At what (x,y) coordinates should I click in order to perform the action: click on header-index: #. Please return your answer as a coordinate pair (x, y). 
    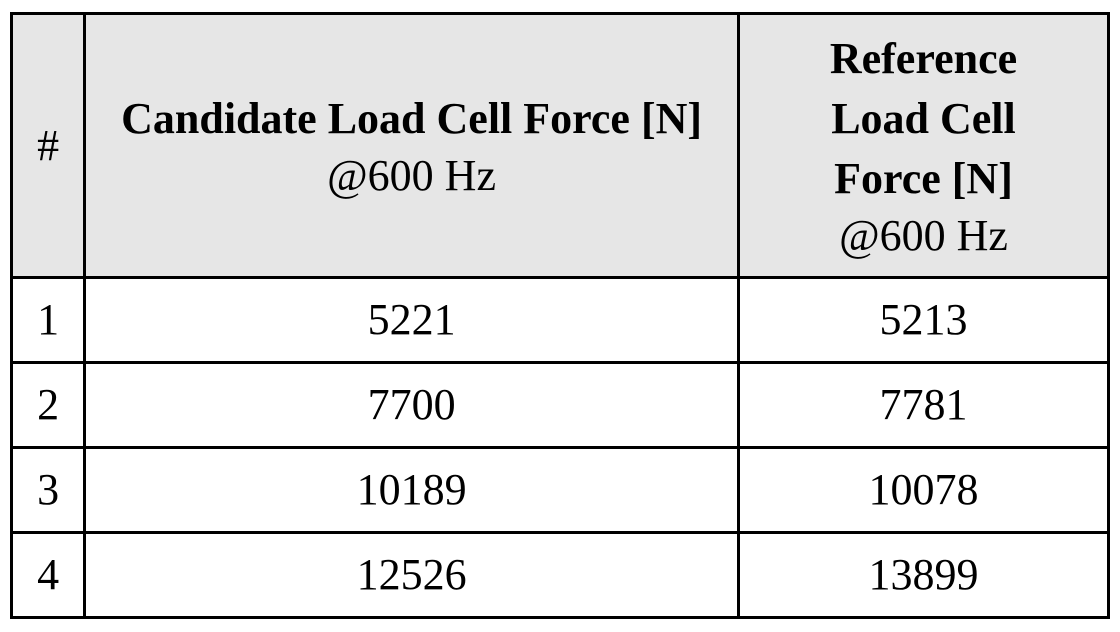
    Looking at the image, I should click on (48, 145).